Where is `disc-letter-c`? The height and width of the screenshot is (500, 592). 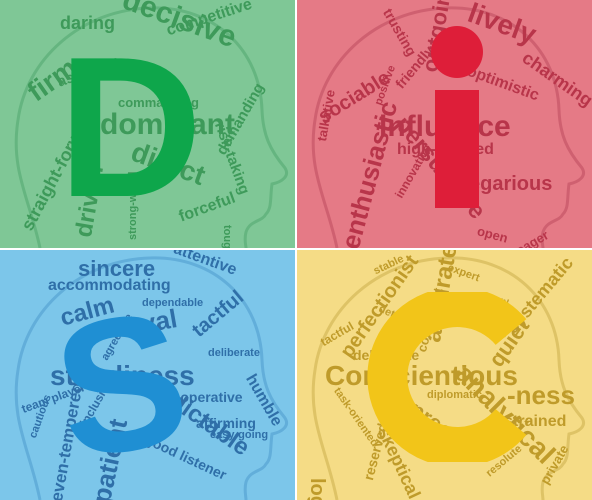
disc-letter-c is located at coordinates (447, 377).